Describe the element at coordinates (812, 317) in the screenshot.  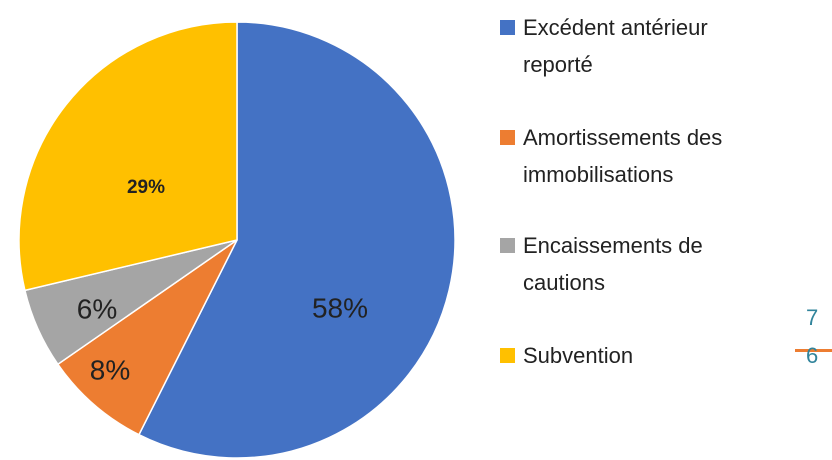
I see `annotation: 7` at that location.